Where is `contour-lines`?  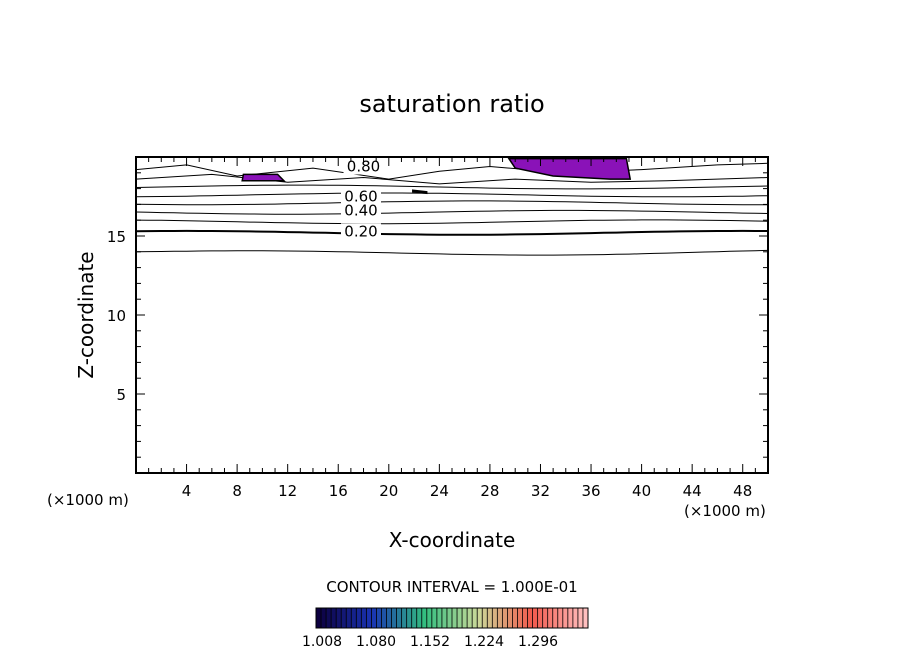
contour-lines is located at coordinates (452, 209).